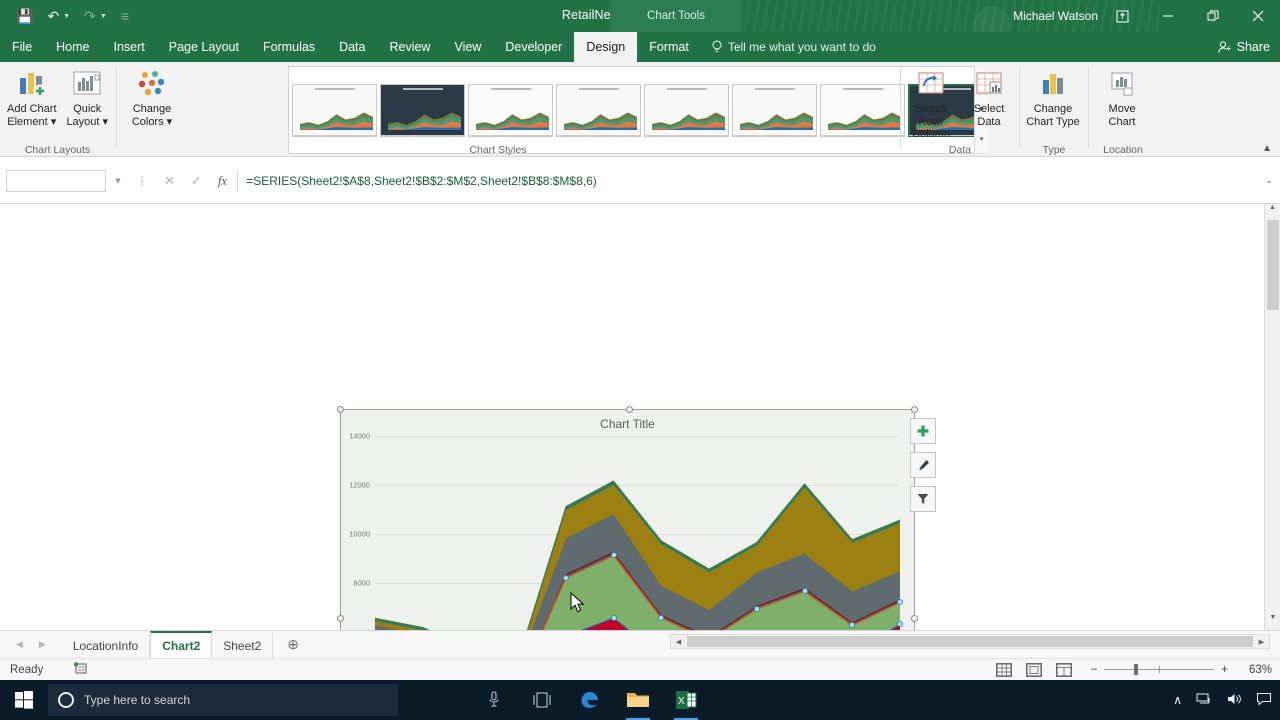  I want to click on sheet-prev-icon: ◀, so click(19, 644).